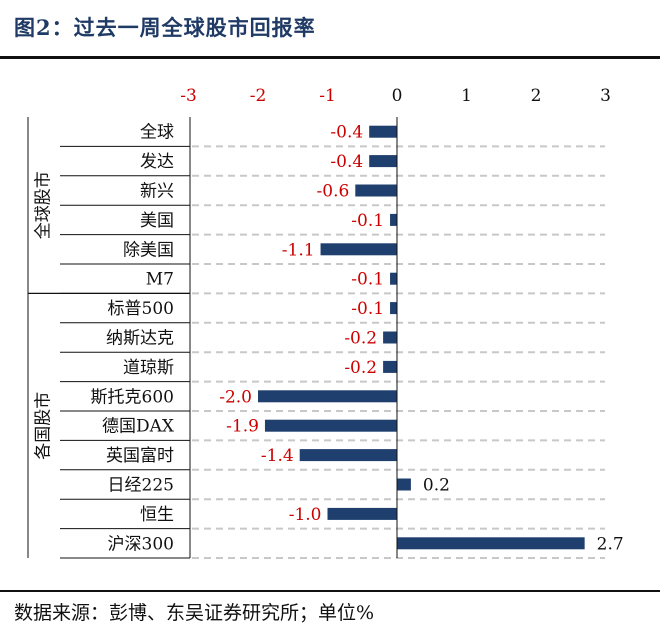  Describe the element at coordinates (141, 544) in the screenshot. I see `category-label: 沪深300` at that location.